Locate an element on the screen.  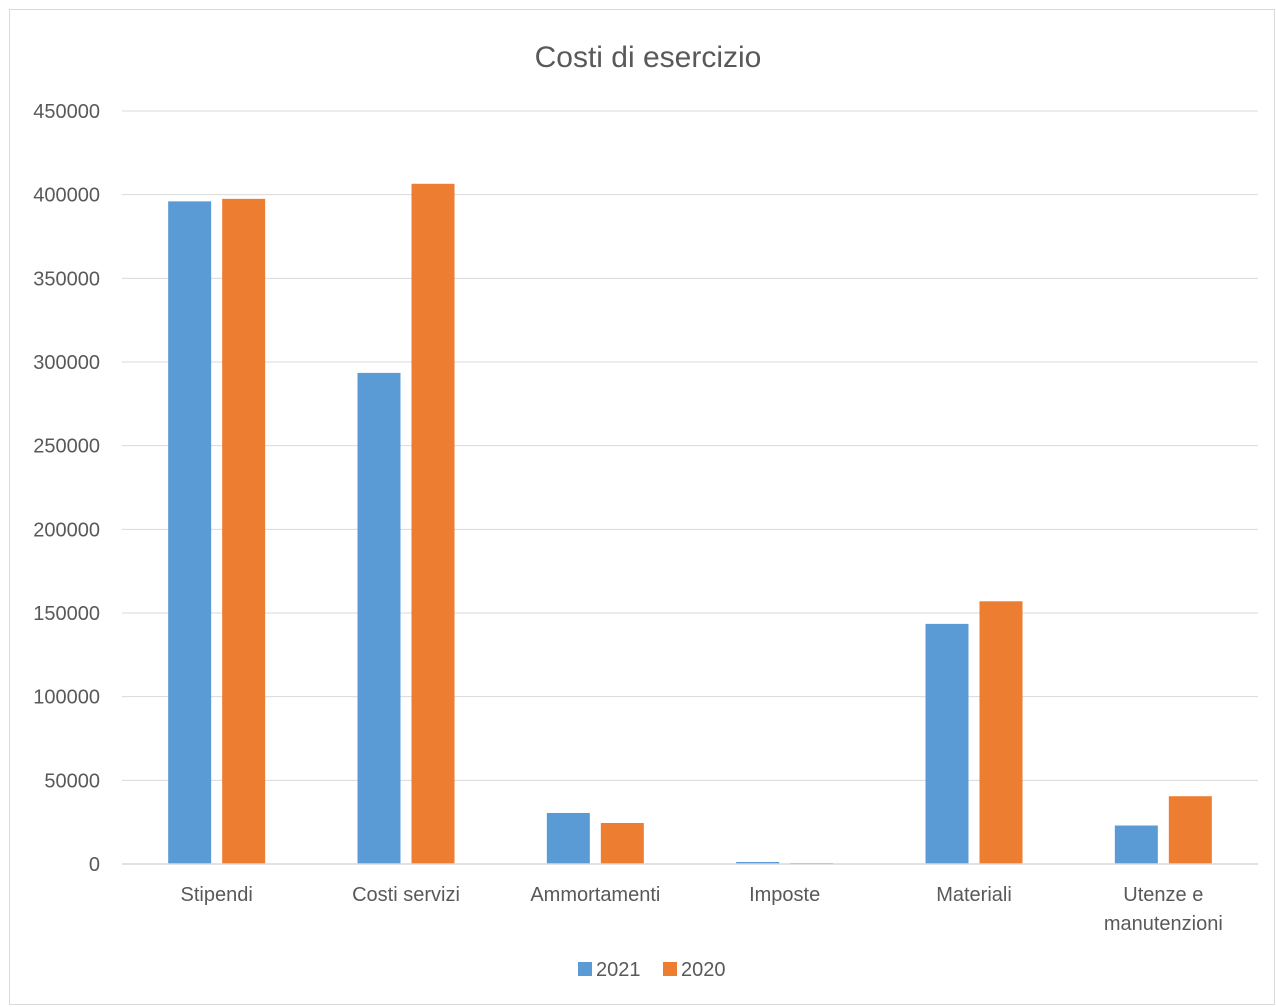
x-tick-label: Utenze e is located at coordinates (1163, 895).